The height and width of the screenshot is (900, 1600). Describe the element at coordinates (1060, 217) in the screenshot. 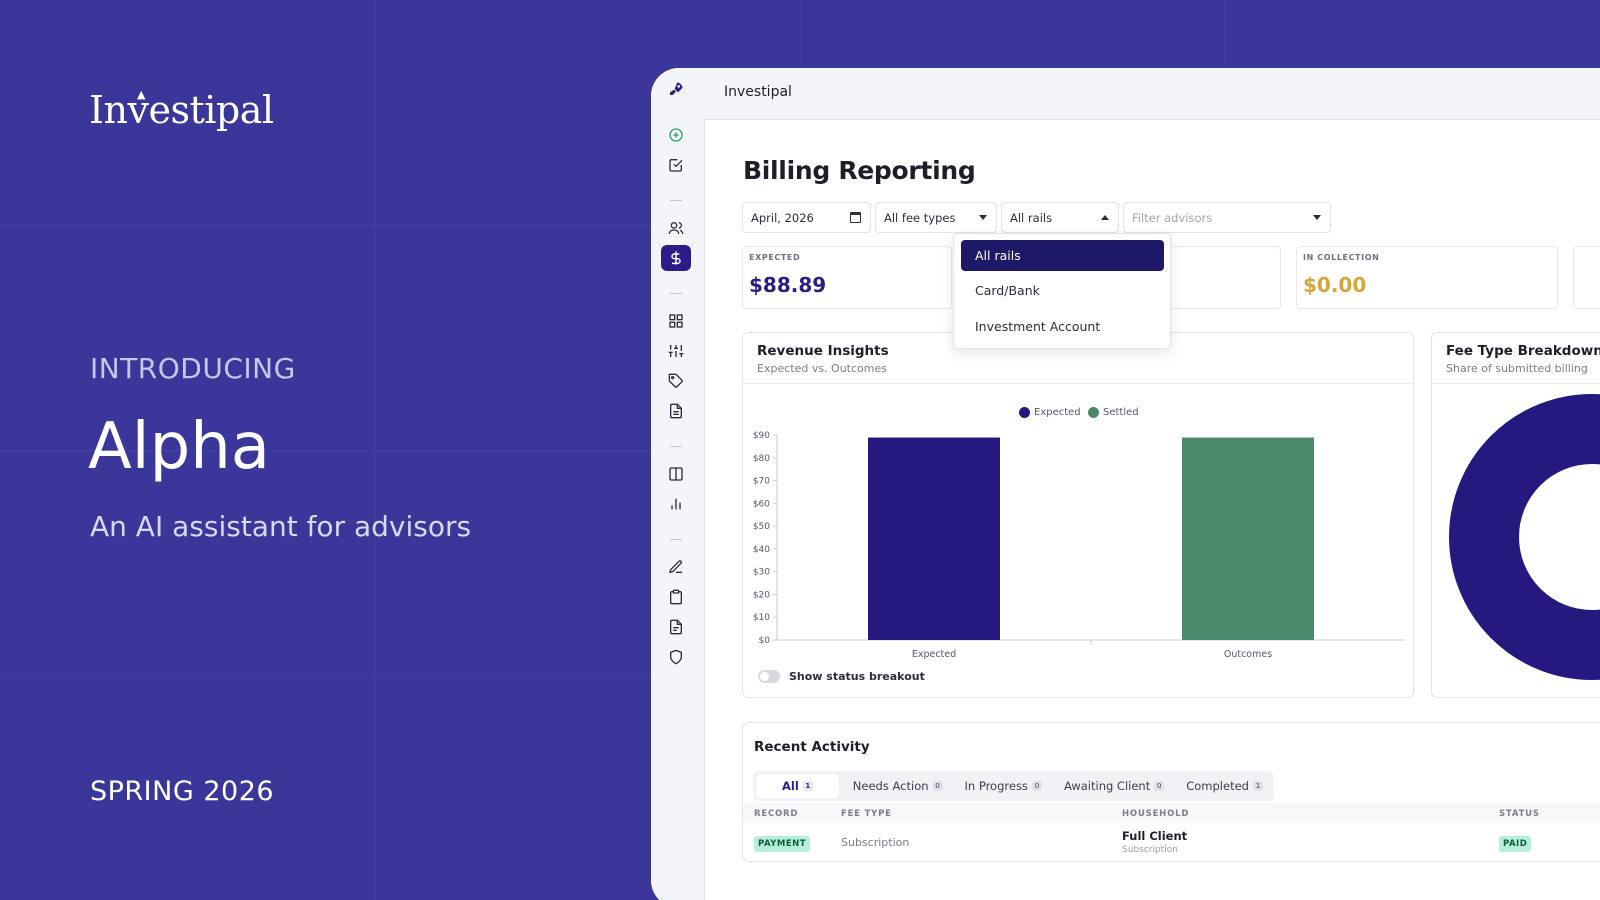

I see `rails-select: All rails` at that location.